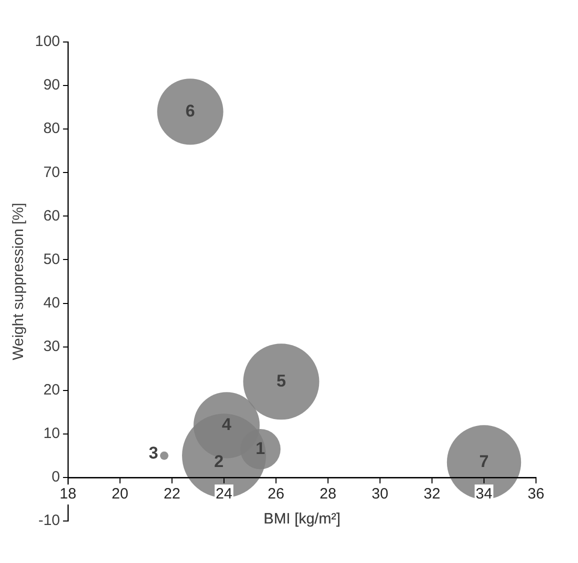  Describe the element at coordinates (47, 41) in the screenshot. I see `y-tick-label: 100` at that location.